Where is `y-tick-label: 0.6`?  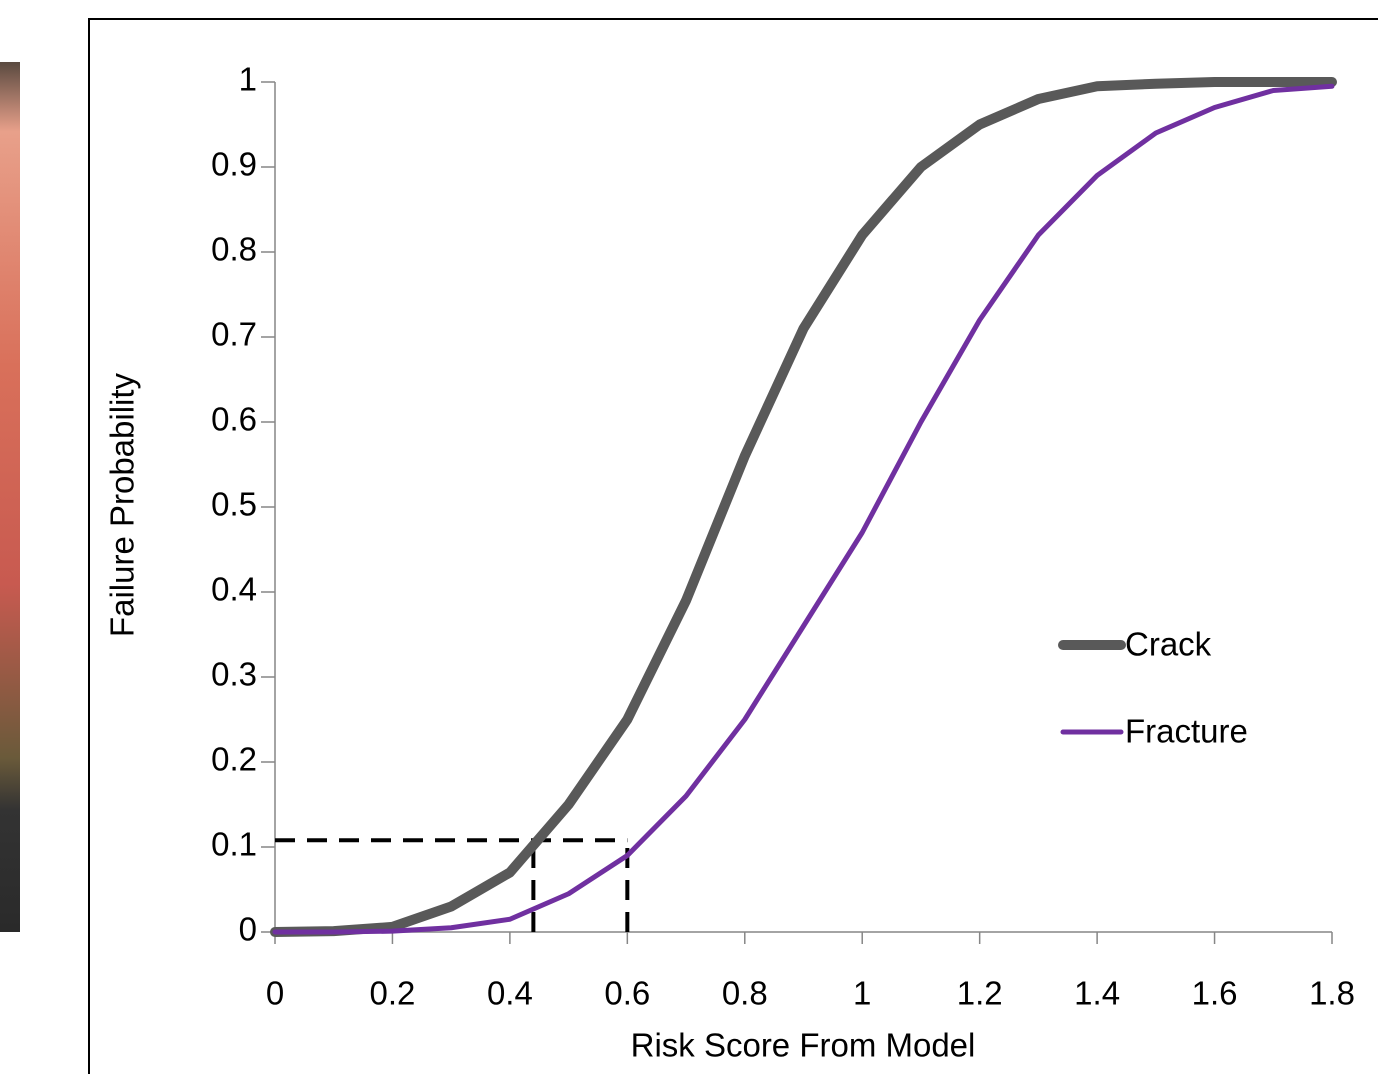 y-tick-label: 0.6 is located at coordinates (234, 419).